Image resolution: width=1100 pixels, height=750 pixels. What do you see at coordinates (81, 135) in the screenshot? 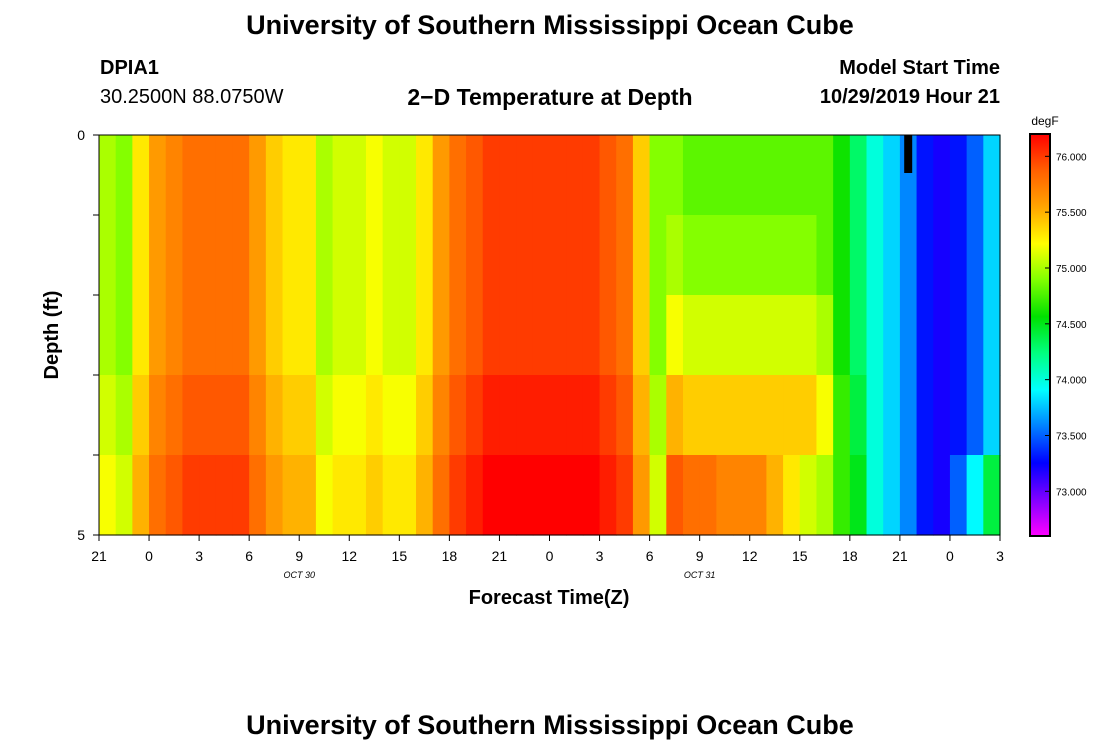
I see `y-tick-label: 0` at bounding box center [81, 135].